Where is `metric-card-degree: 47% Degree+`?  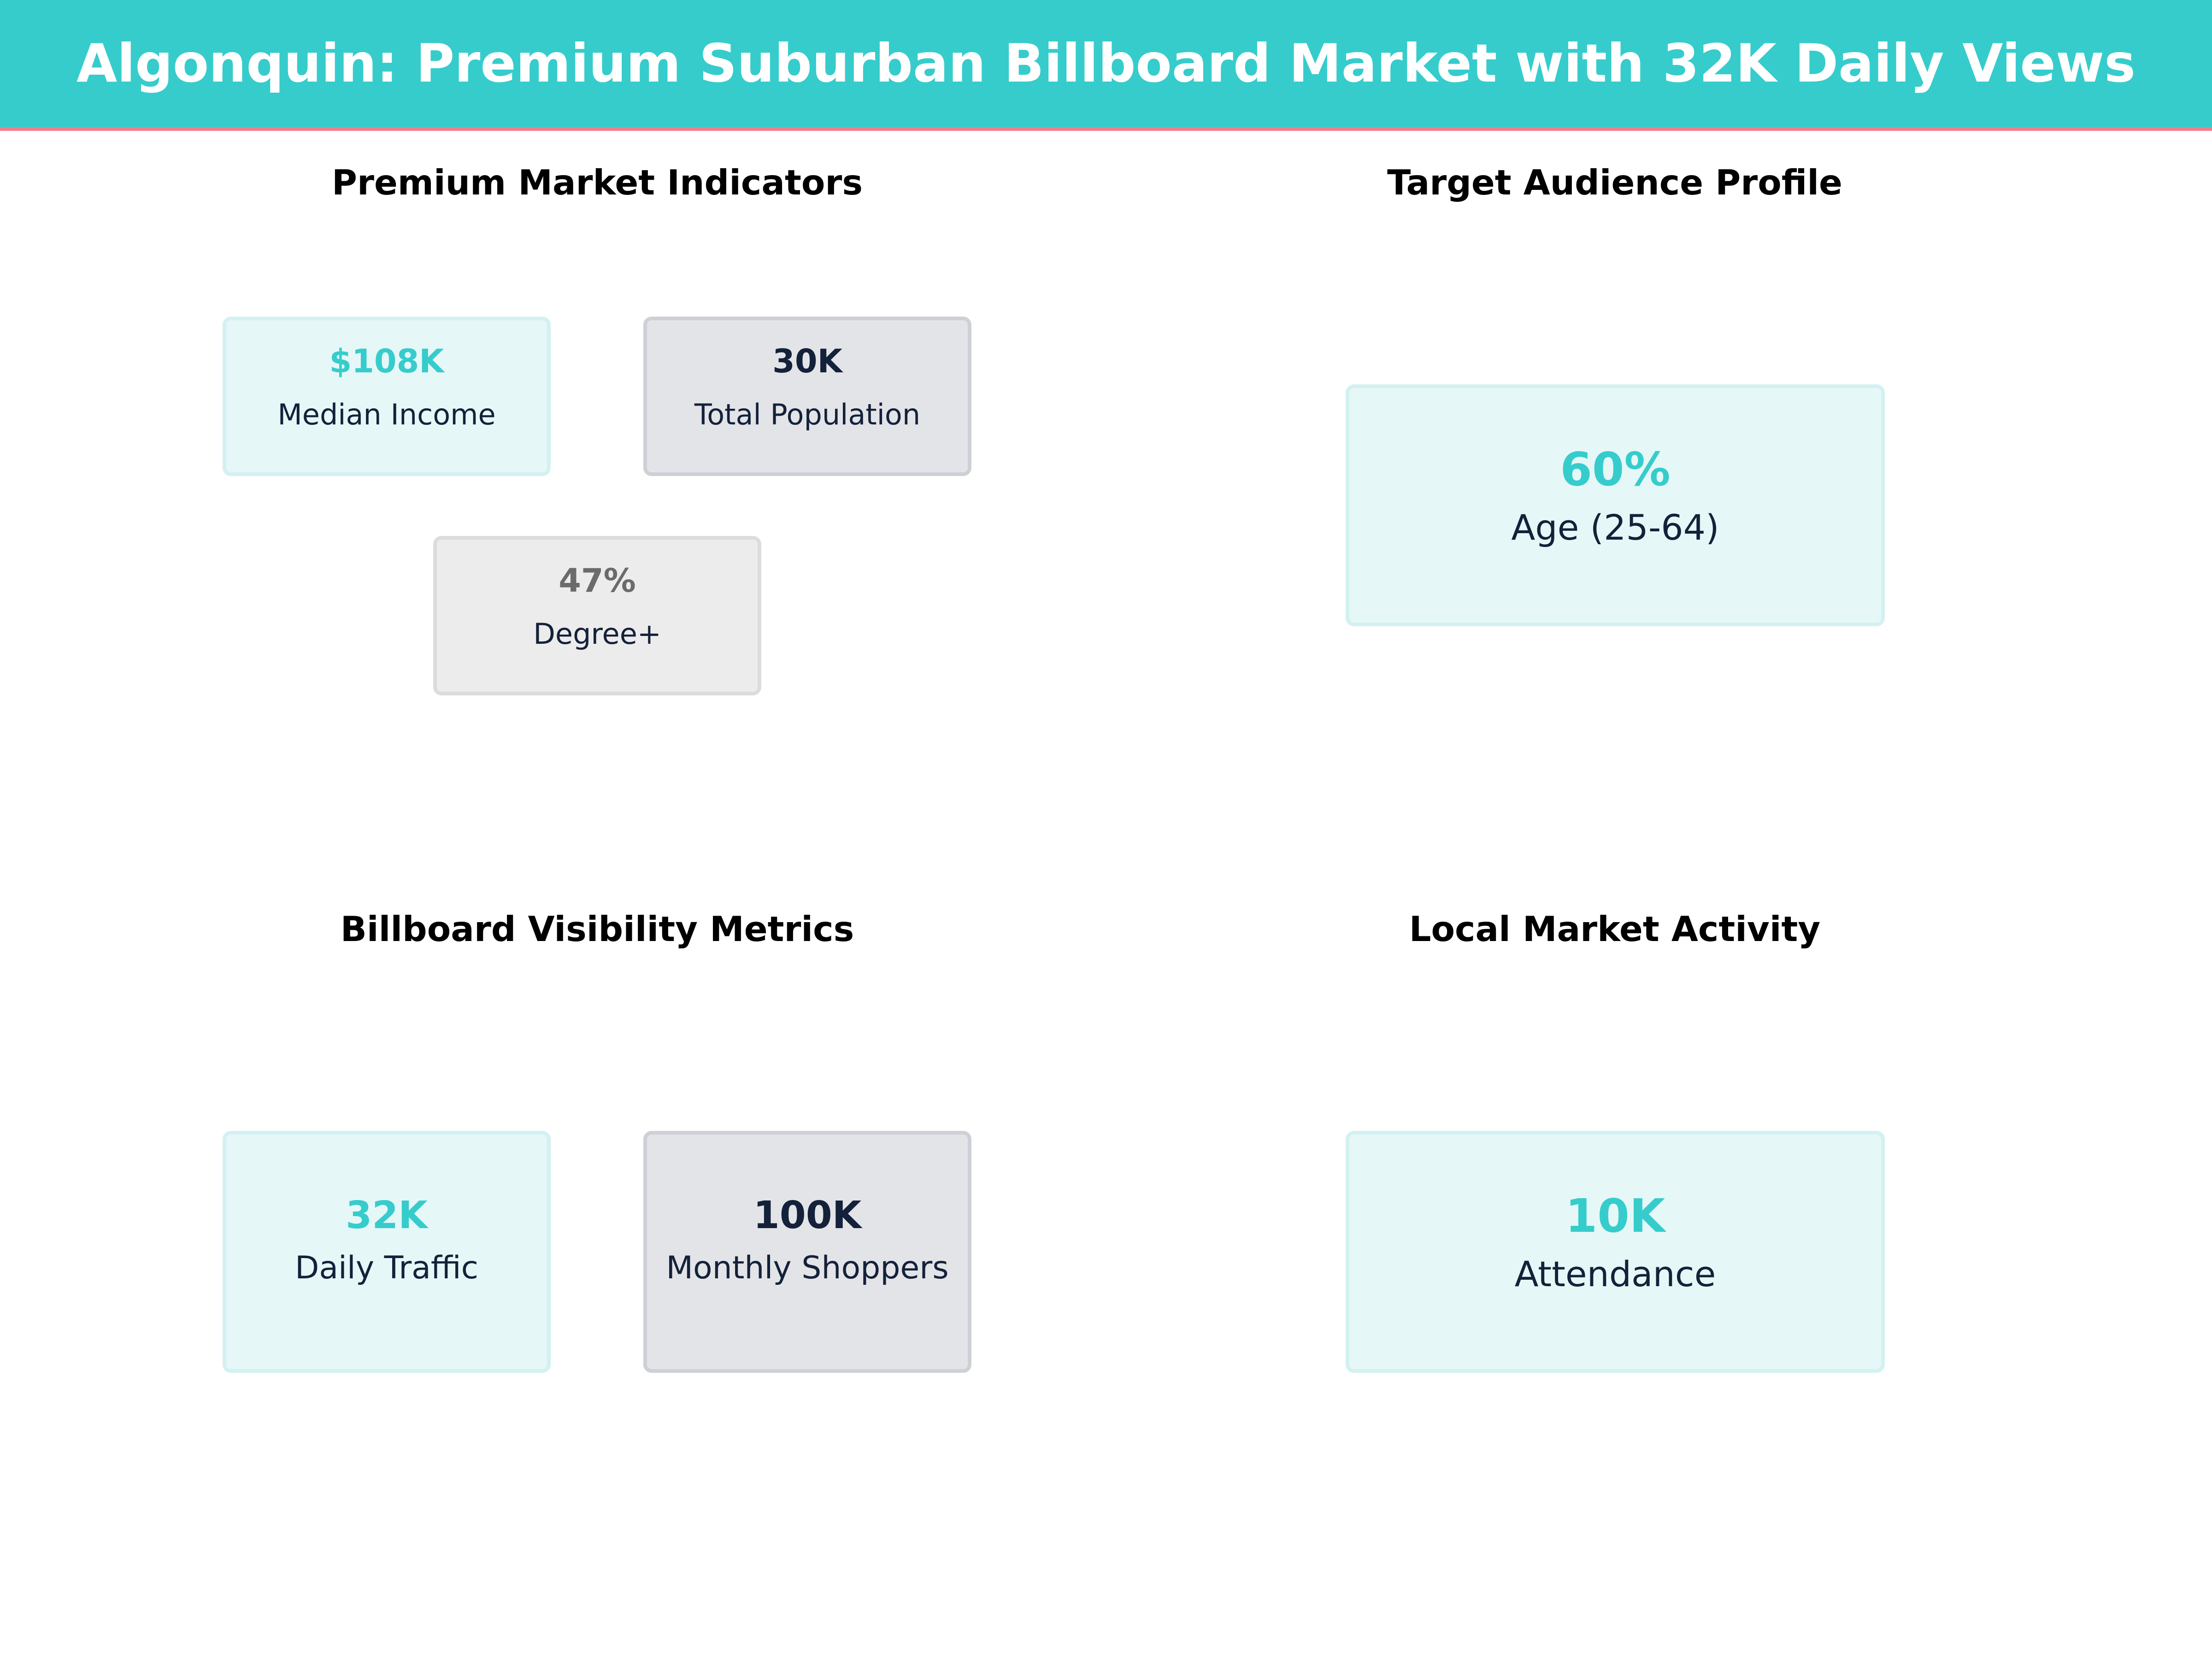
metric-card-degree: 47% Degree+ is located at coordinates (597, 615).